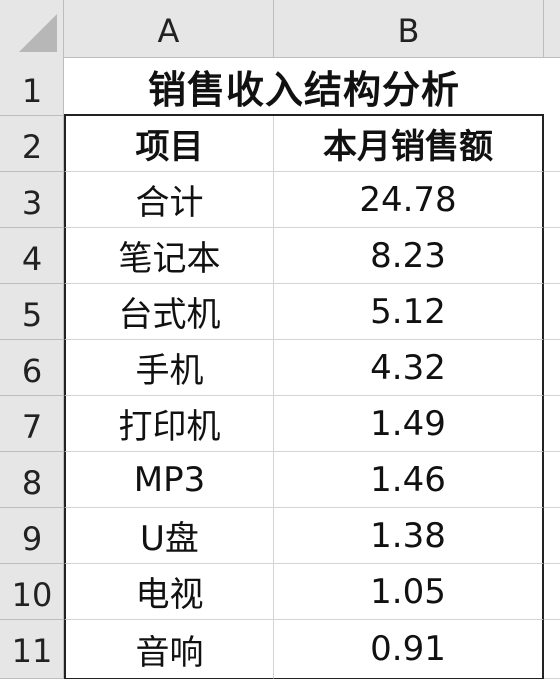  What do you see at coordinates (169, 536) in the screenshot?
I see `item-name-cell: U盘` at bounding box center [169, 536].